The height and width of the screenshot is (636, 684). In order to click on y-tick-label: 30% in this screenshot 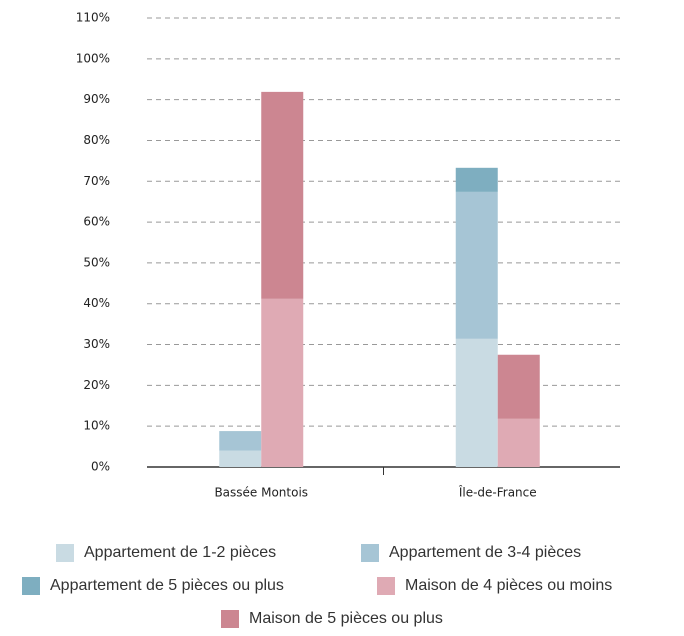, I will do `click(96, 344)`.